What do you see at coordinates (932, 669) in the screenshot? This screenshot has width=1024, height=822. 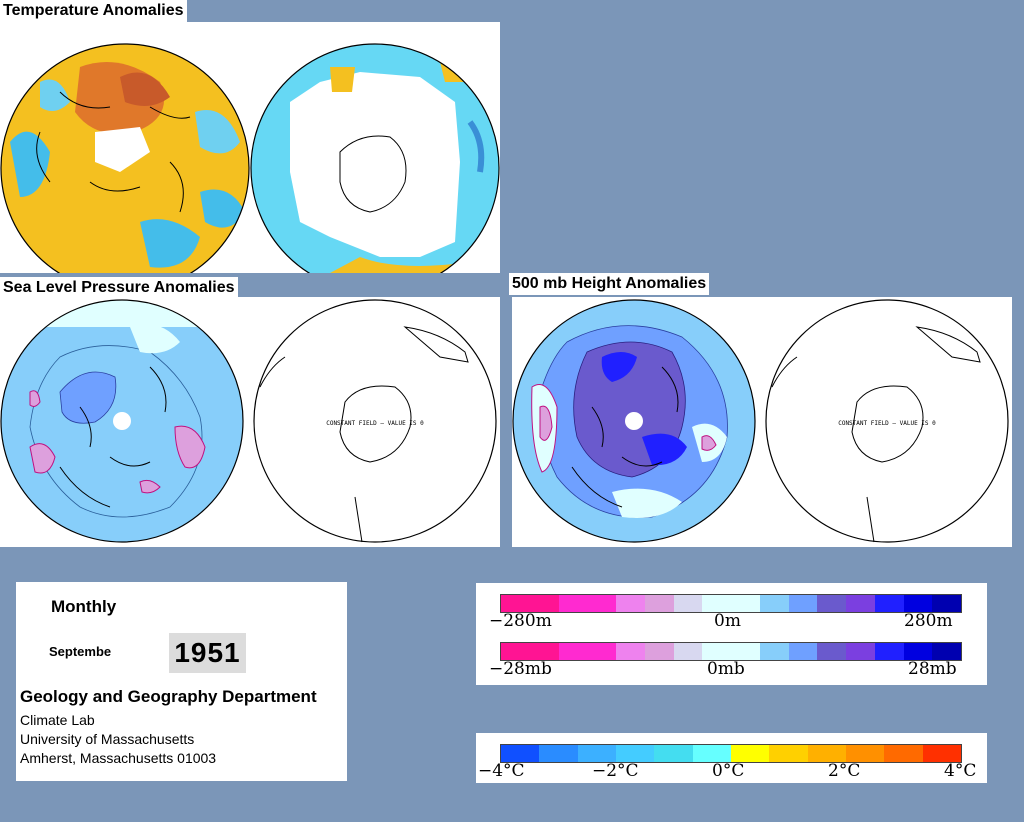 I see `pressure-legend-max: 28mb` at bounding box center [932, 669].